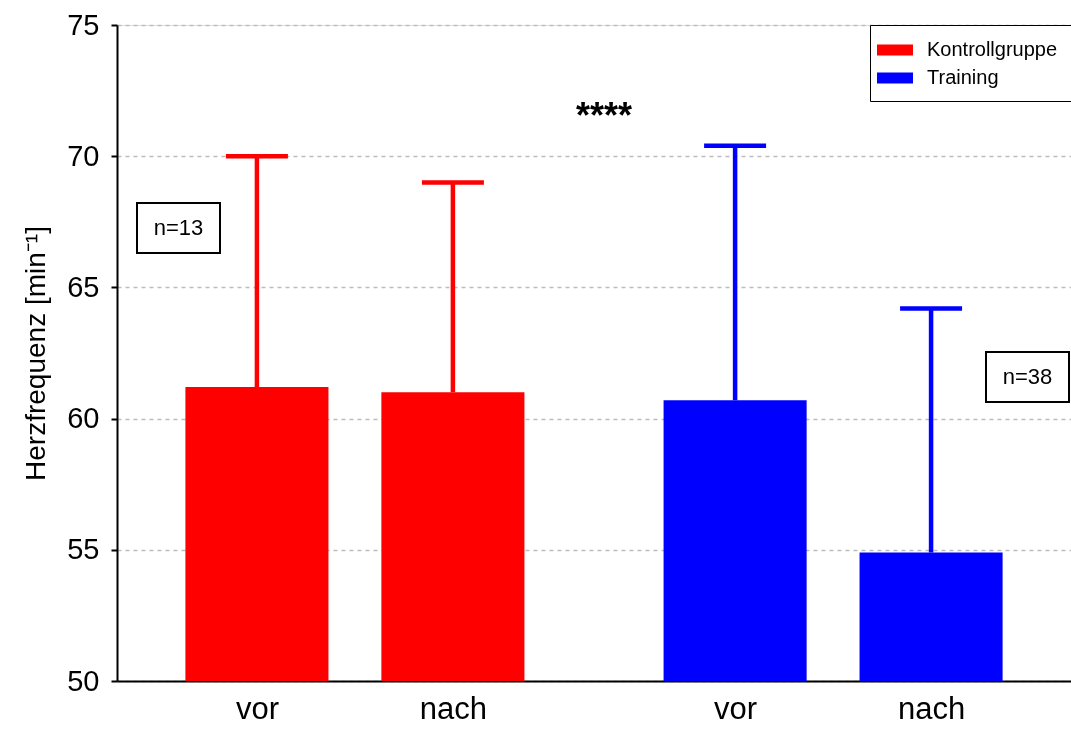 This screenshot has height=729, width=1071. I want to click on y-tick-label: 55, so click(83, 549).